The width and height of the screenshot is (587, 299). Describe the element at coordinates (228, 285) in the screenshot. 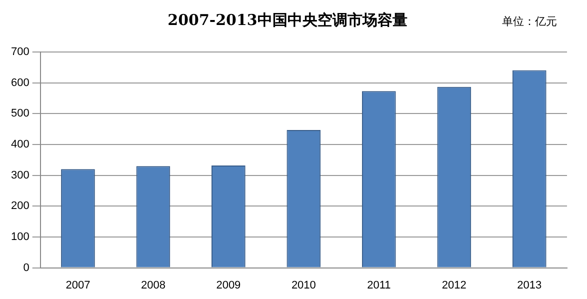

I see `x-tick-label: 2009` at that location.